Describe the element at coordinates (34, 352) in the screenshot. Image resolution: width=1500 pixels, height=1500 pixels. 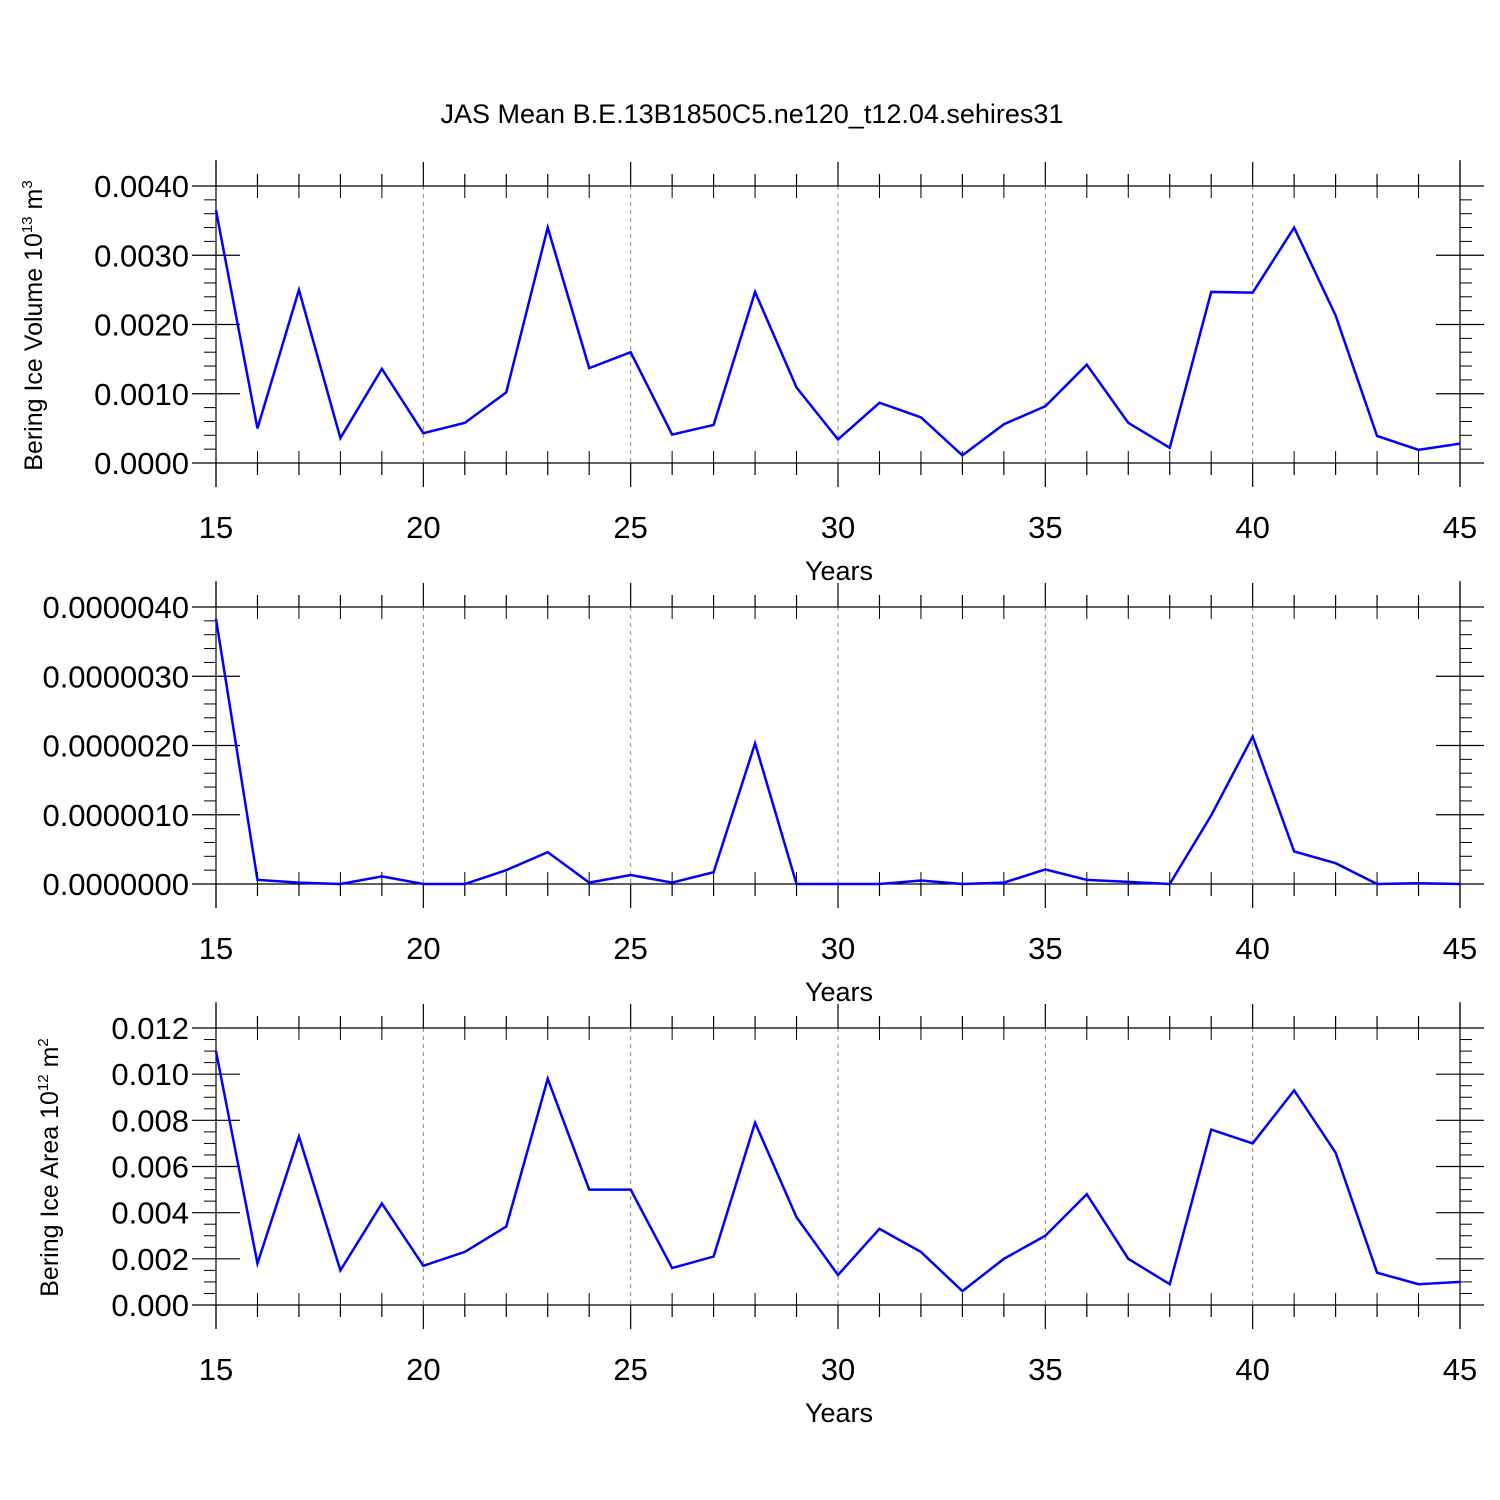
I see `y-axis-label-text: Bering Ice Volume 10` at that location.